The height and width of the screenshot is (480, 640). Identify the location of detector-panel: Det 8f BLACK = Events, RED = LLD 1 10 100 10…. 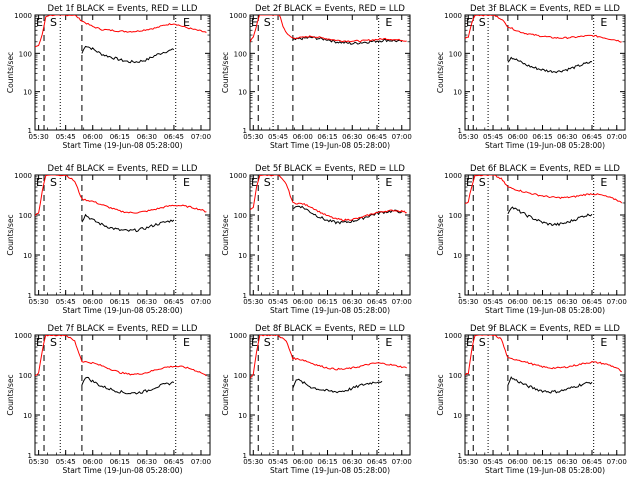
(316, 399).